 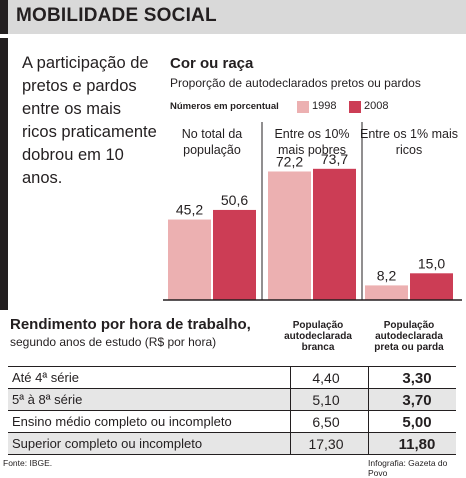 I want to click on col-header-white: População autodeclarada branca, so click(x=318, y=336).